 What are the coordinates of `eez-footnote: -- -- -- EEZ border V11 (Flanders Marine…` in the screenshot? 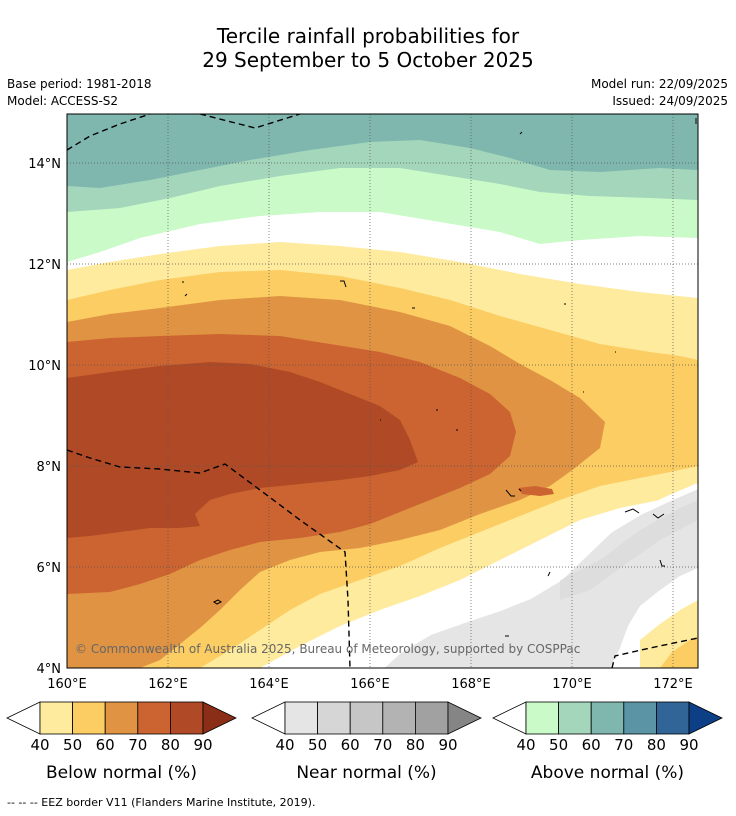 It's located at (161, 802).